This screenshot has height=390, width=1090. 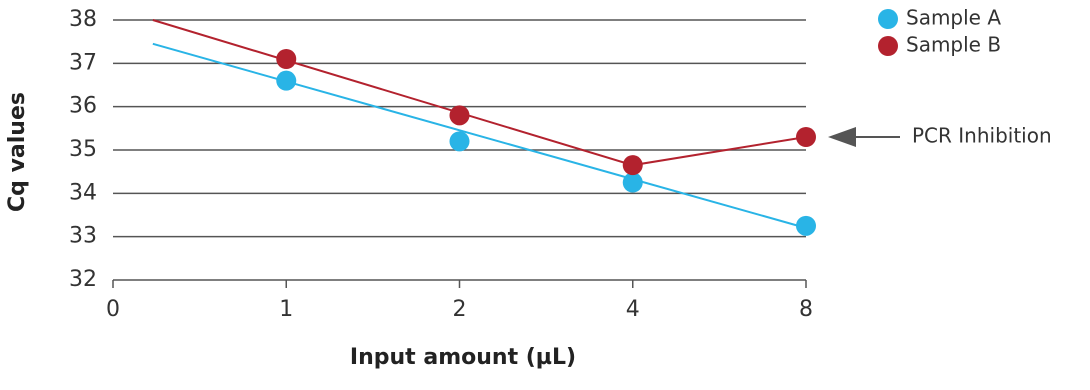 I want to click on y-tick-label: 33, so click(x=83, y=236).